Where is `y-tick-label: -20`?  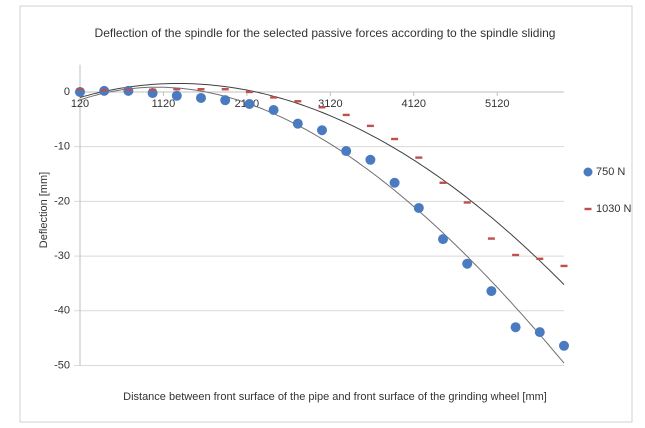 y-tick-label: -20 is located at coordinates (62, 201).